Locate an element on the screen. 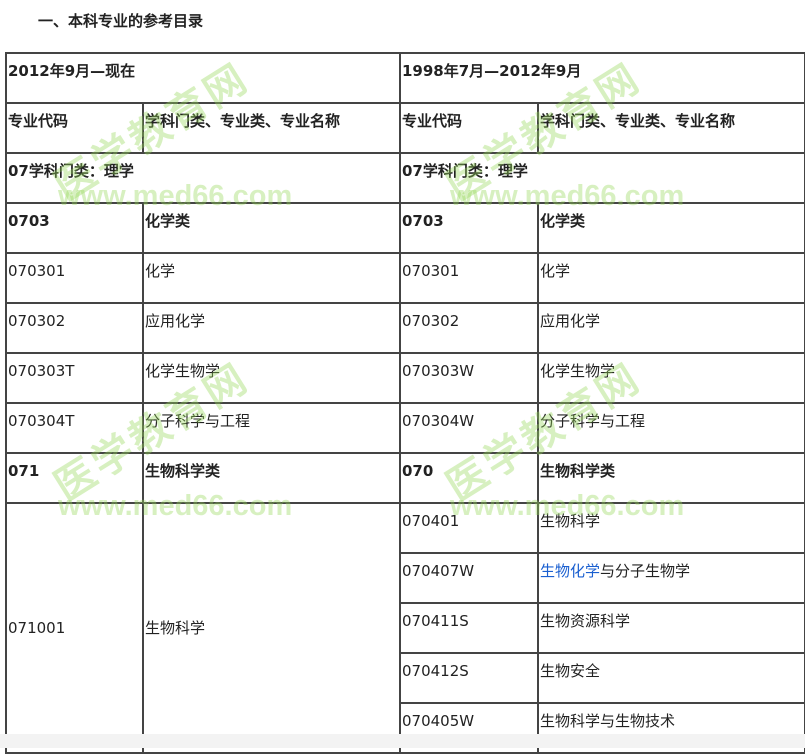 This screenshot has height=754, width=805. bio-code-right: 070411S is located at coordinates (469, 628).